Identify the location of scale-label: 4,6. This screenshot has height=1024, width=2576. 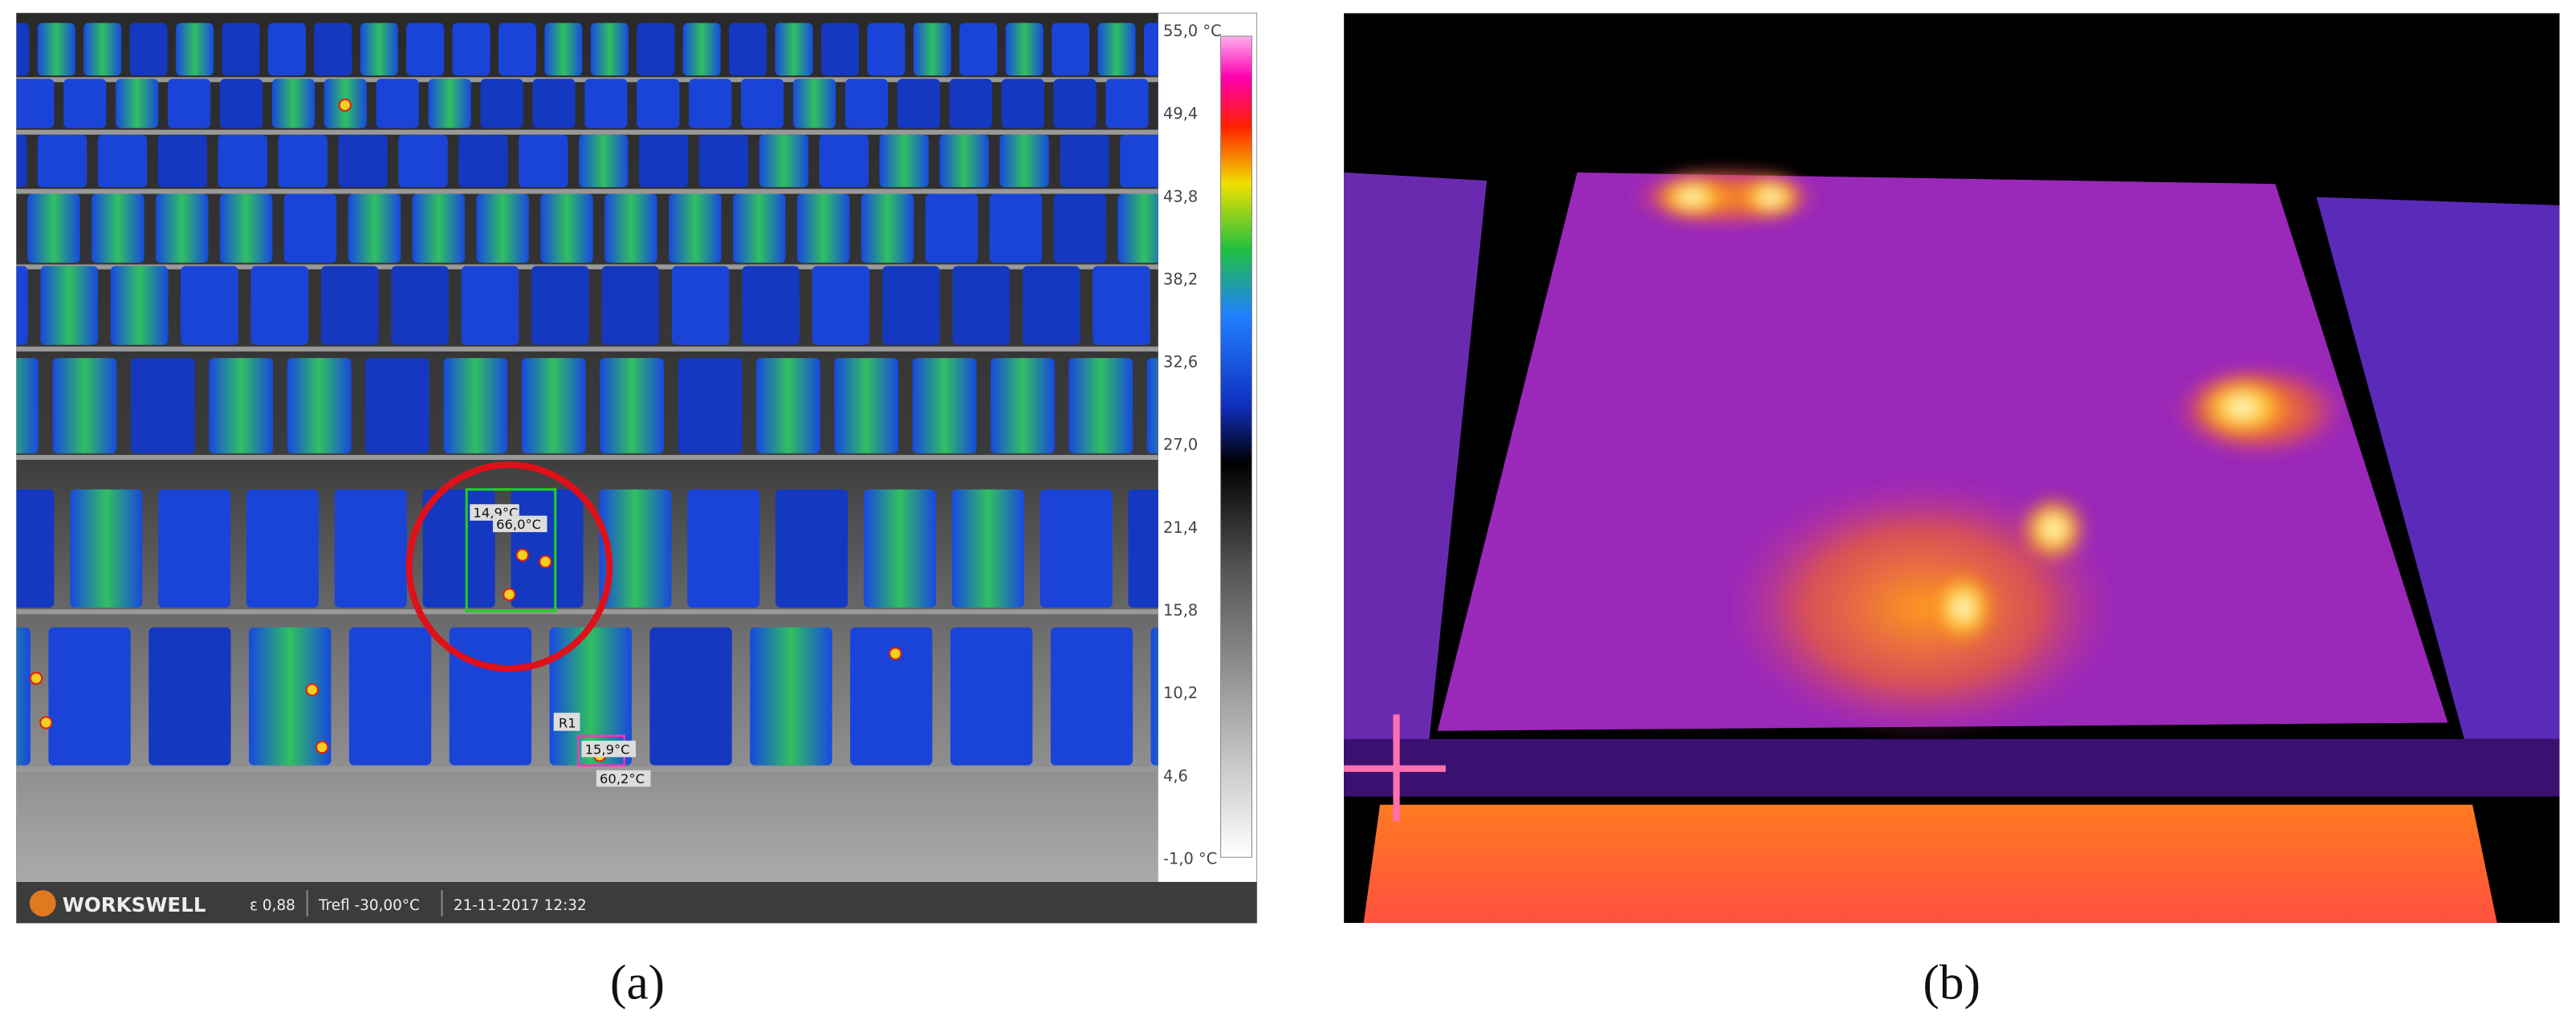
(1175, 775).